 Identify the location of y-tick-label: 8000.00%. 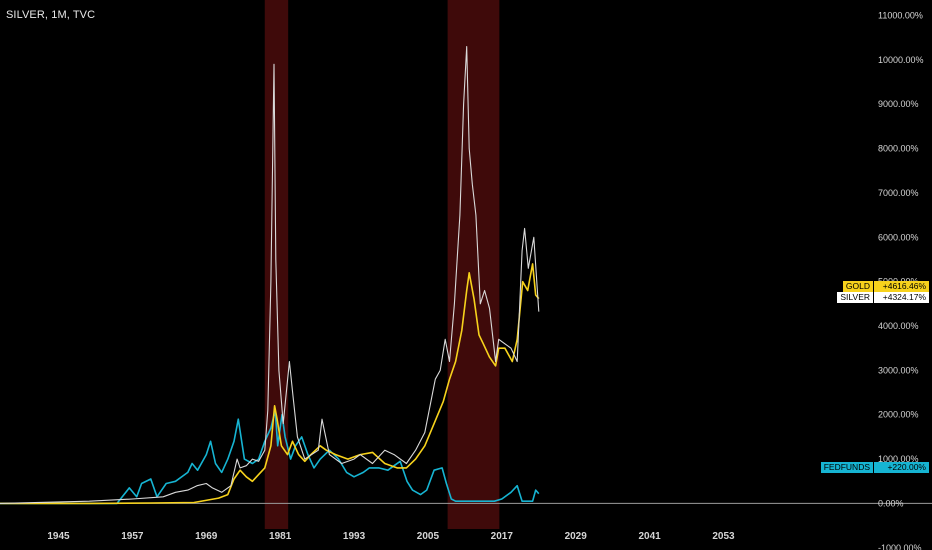
(898, 149).